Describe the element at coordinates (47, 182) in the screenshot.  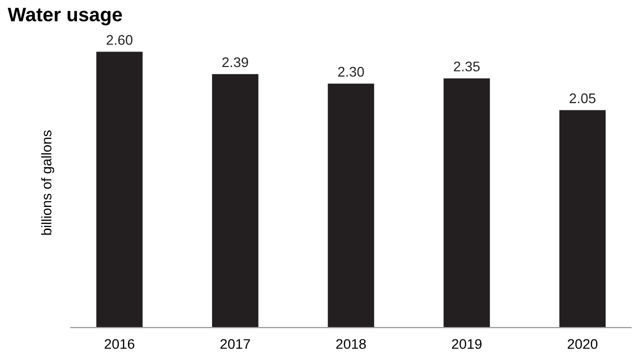
I see `y-axis-title: billions of gallons` at that location.